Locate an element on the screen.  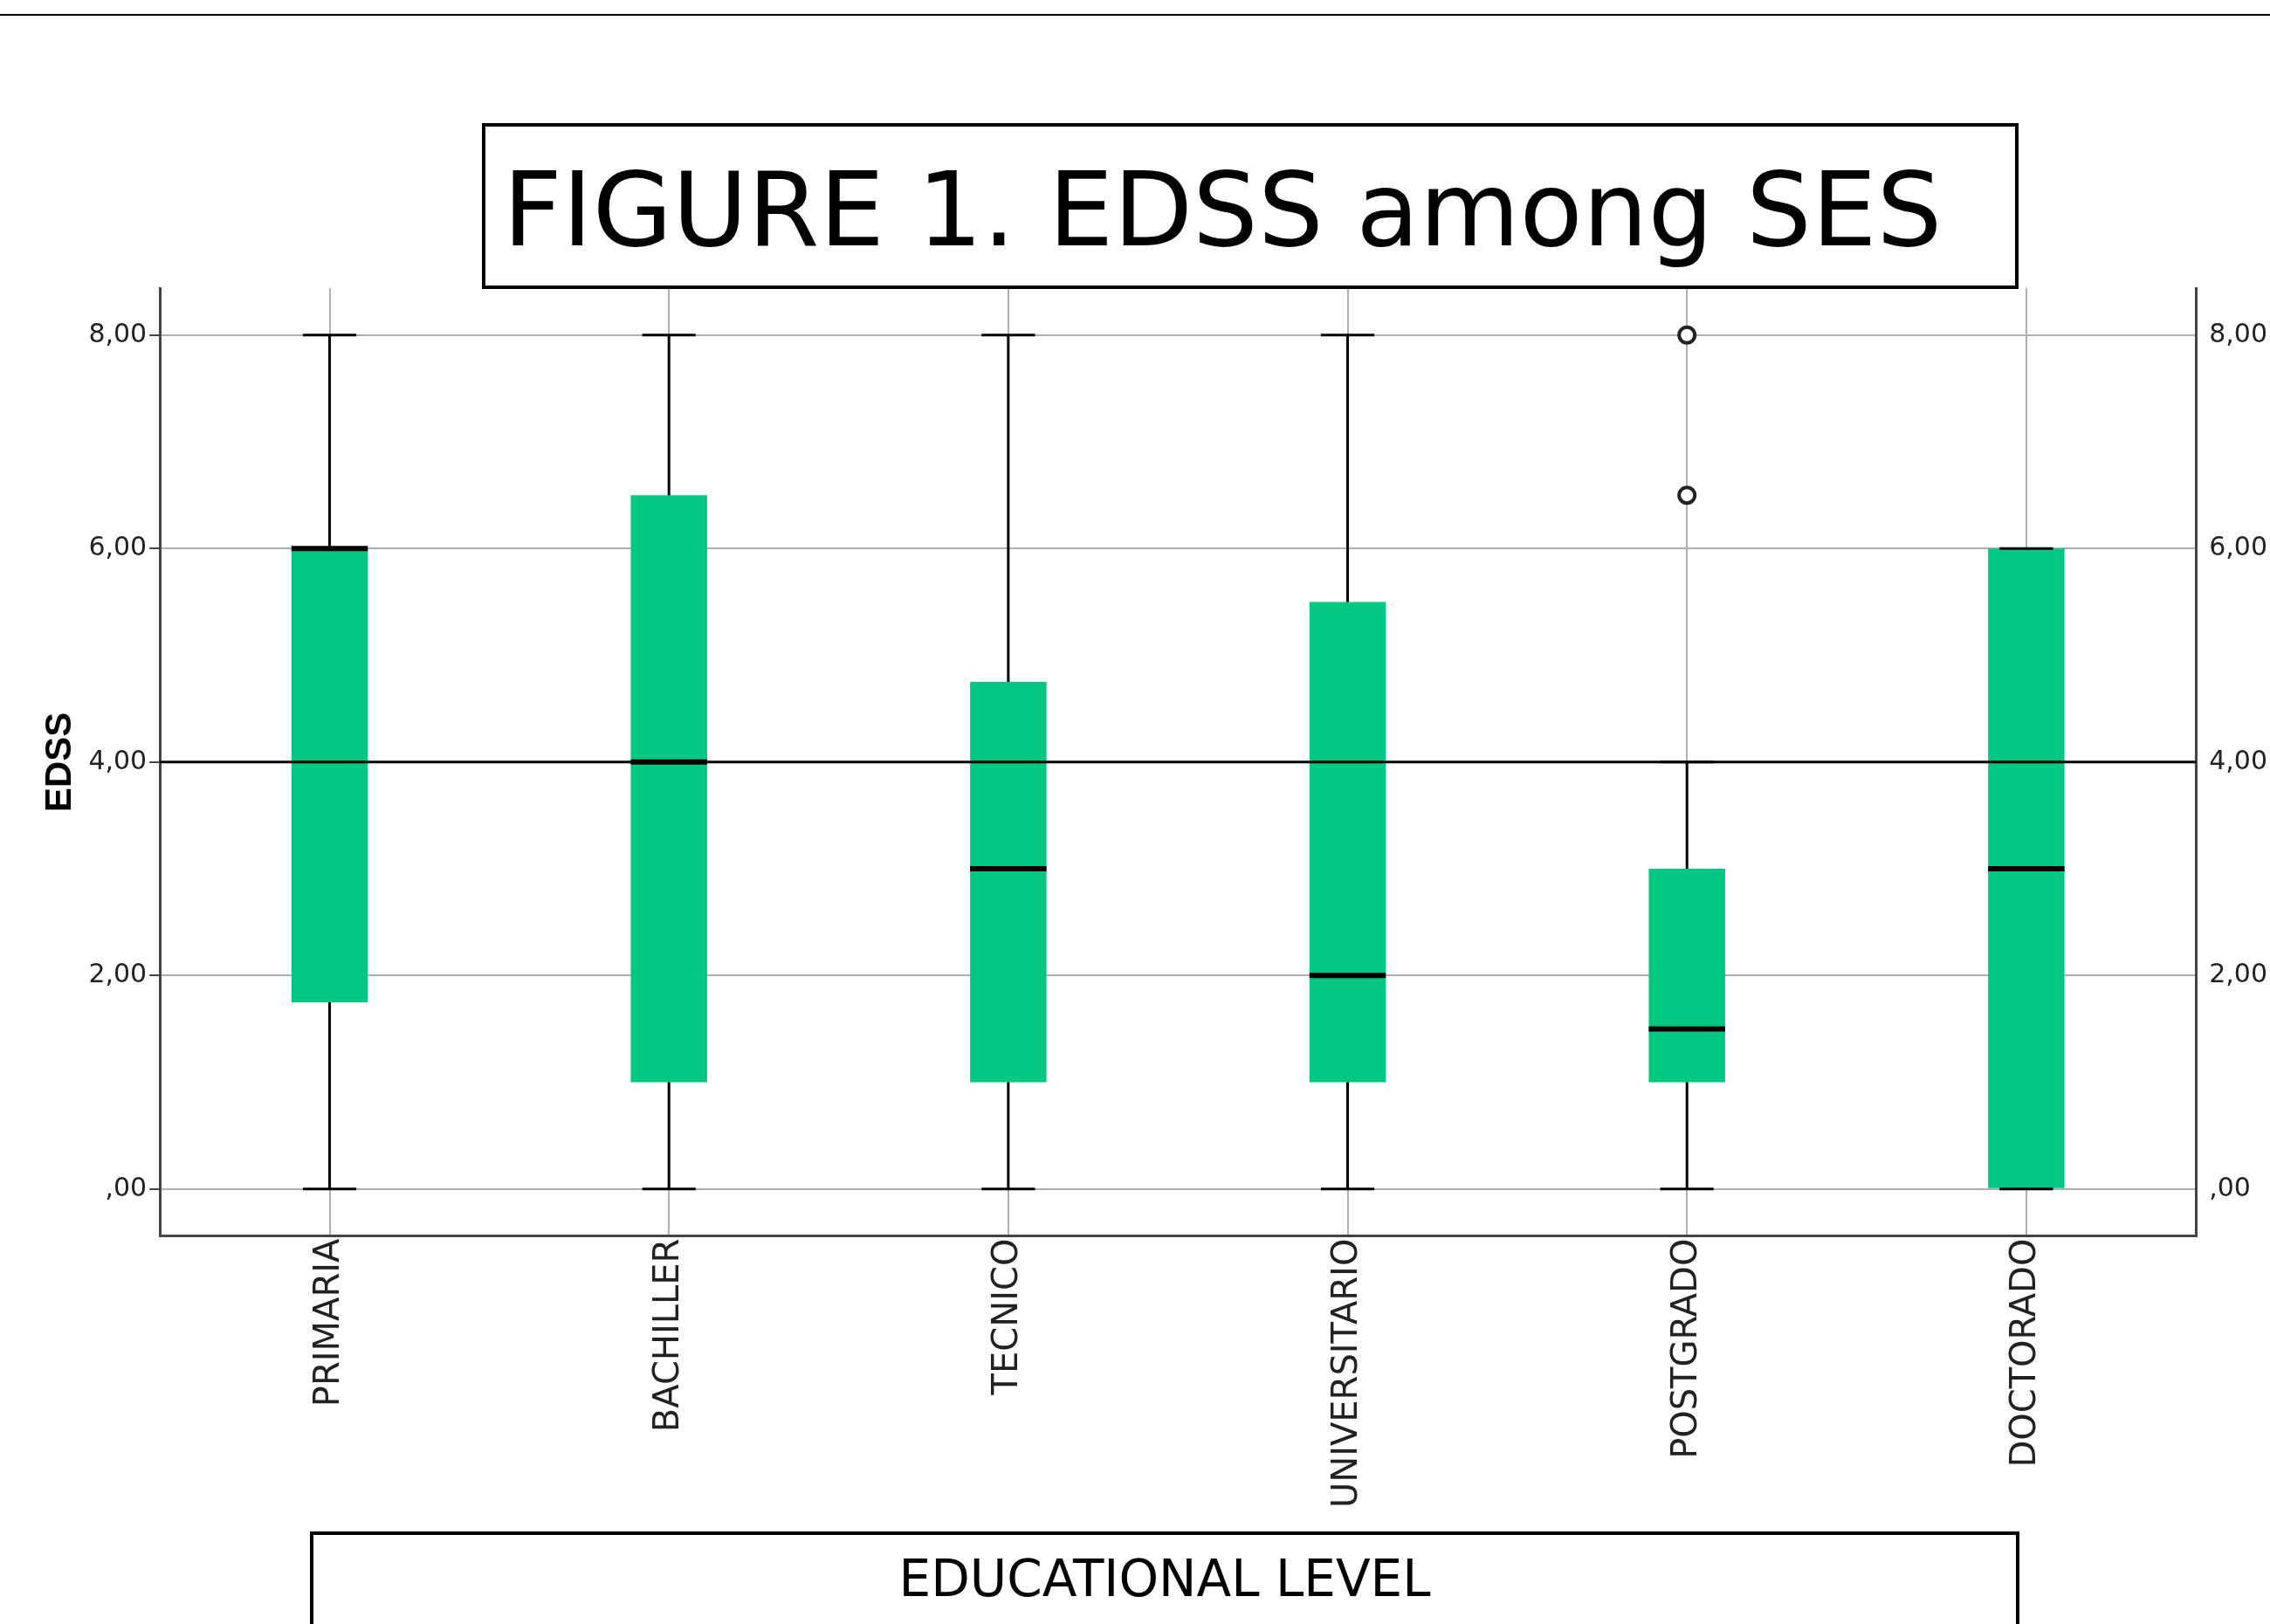
y2-tick-label: 8,00 is located at coordinates (2238, 333).